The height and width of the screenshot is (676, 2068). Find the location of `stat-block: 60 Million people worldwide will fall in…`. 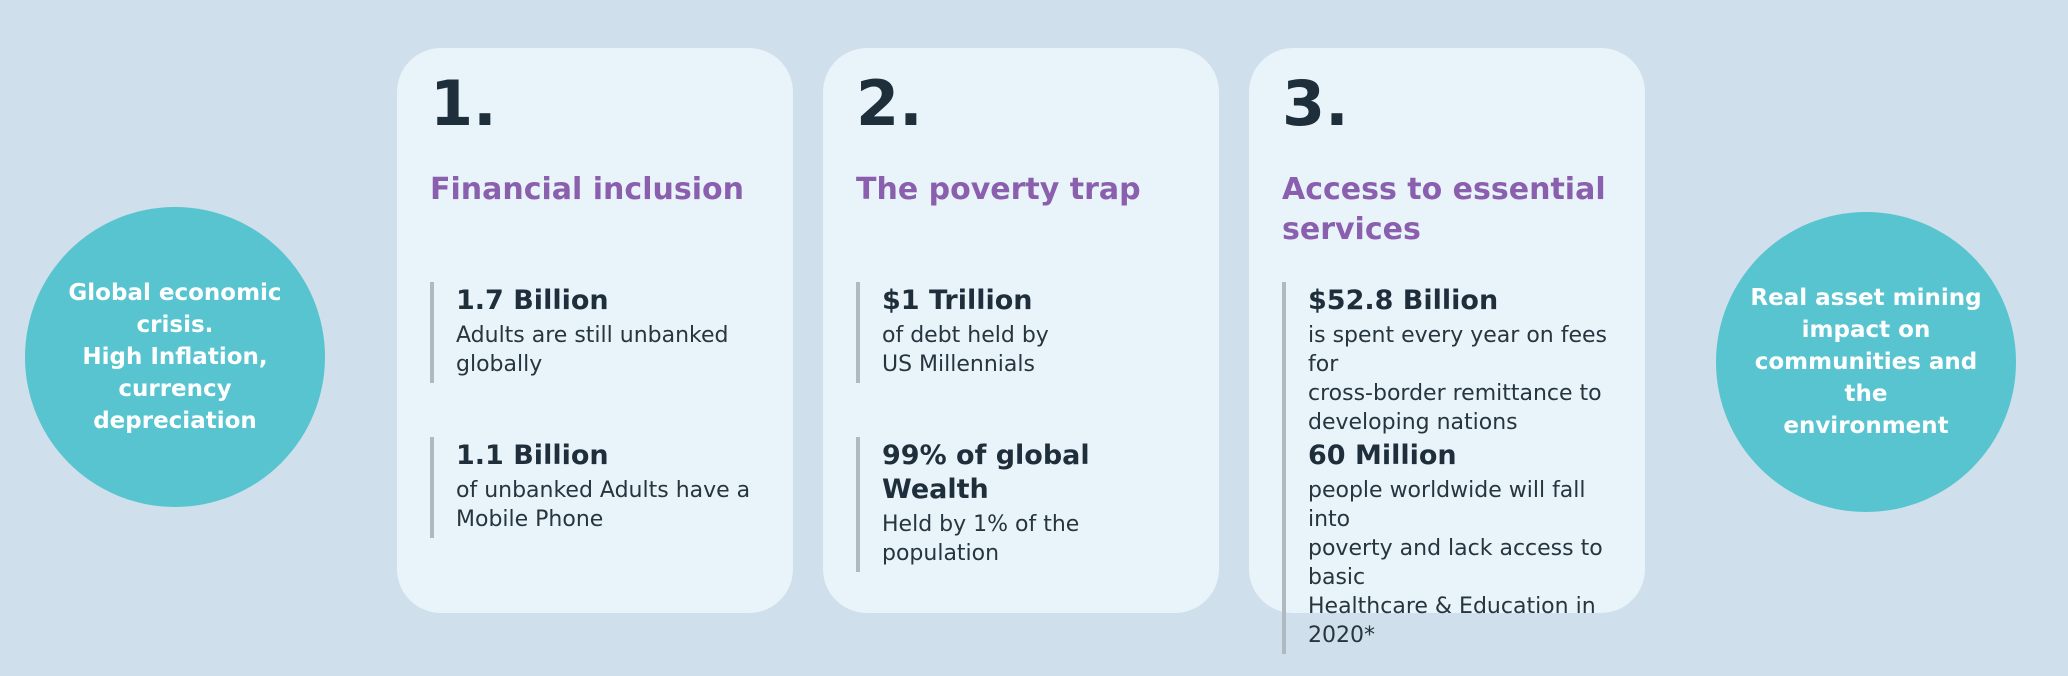

stat-block: 60 Million people worldwide will fall in… is located at coordinates (1450, 545).